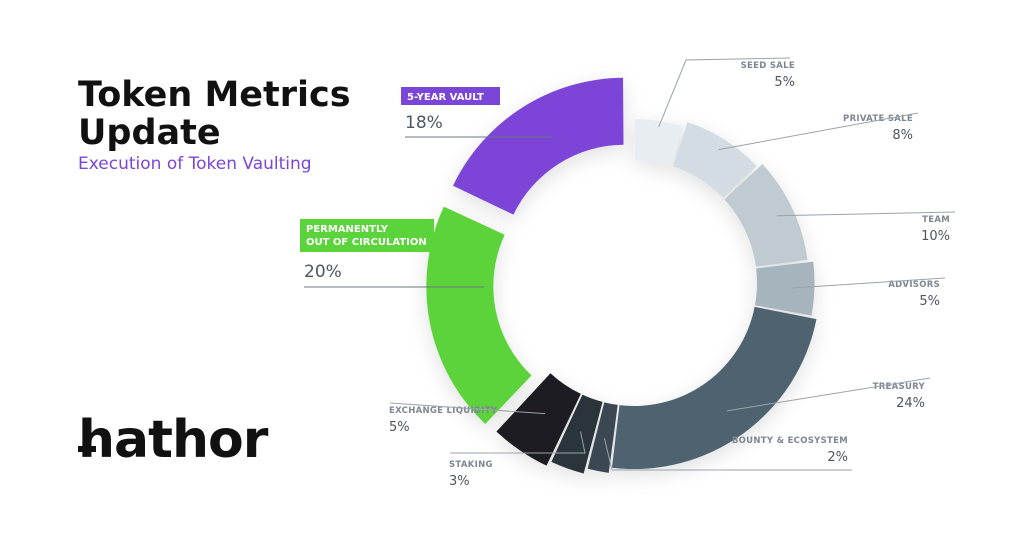  Describe the element at coordinates (878, 119) in the screenshot. I see `label-name-private-sale: PRIVATE SALE` at that location.